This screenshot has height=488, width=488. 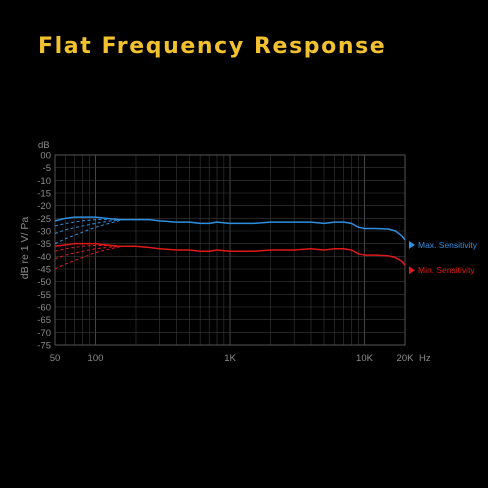 What do you see at coordinates (443, 257) in the screenshot?
I see `chart-legend: Max. Sensitivity Min. Sensitivity` at bounding box center [443, 257].